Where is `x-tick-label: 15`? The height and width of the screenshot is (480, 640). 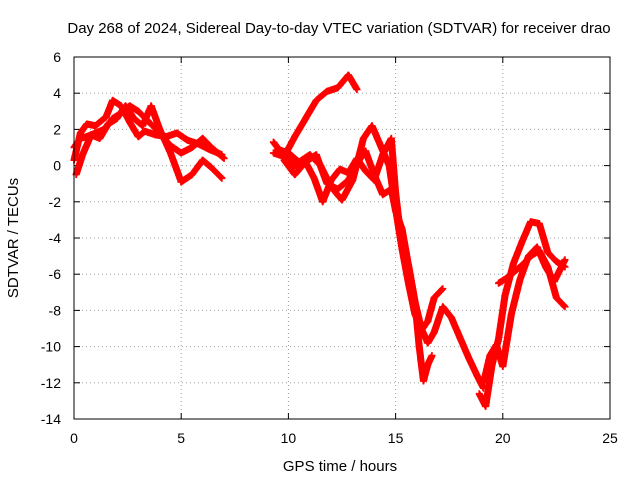 x-tick-label: 15 is located at coordinates (396, 438).